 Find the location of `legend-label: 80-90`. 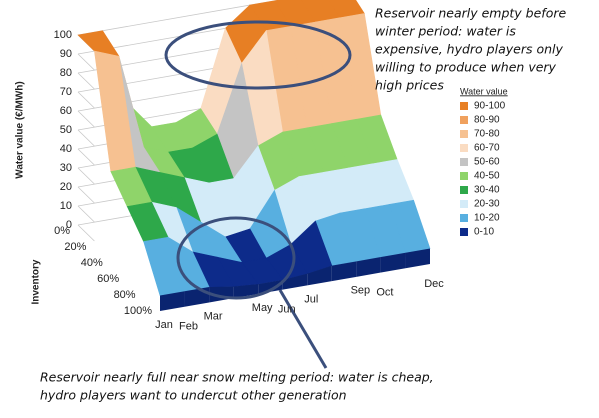

legend-label: 80-90 is located at coordinates (487, 120).